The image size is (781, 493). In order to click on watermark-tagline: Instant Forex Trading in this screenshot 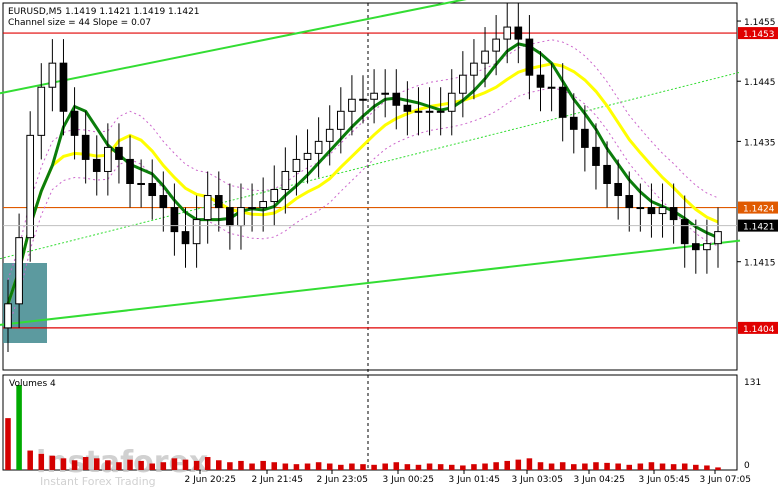, I will do `click(98, 481)`.